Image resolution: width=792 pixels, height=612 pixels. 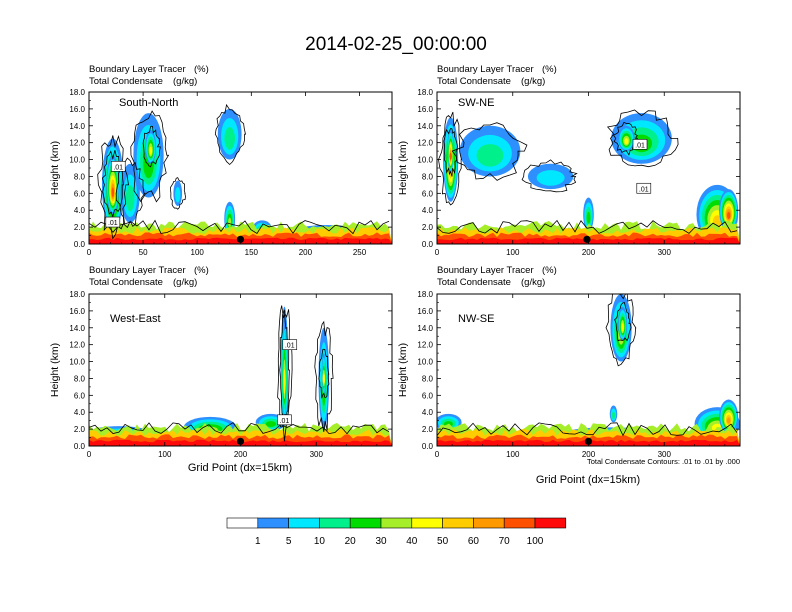 What do you see at coordinates (137, 69) in the screenshot?
I see `panel-field-label: Boundary Layer Tracer` at bounding box center [137, 69].